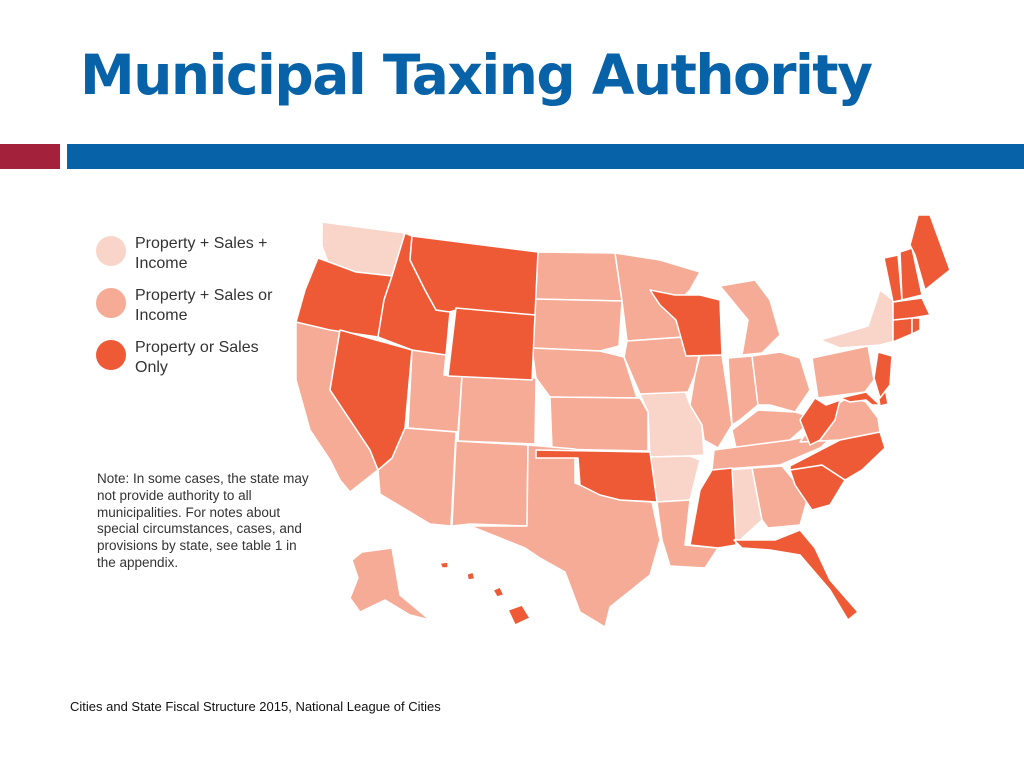 The image size is (1024, 768). What do you see at coordinates (596, 476) in the screenshot?
I see `state-ok` at bounding box center [596, 476].